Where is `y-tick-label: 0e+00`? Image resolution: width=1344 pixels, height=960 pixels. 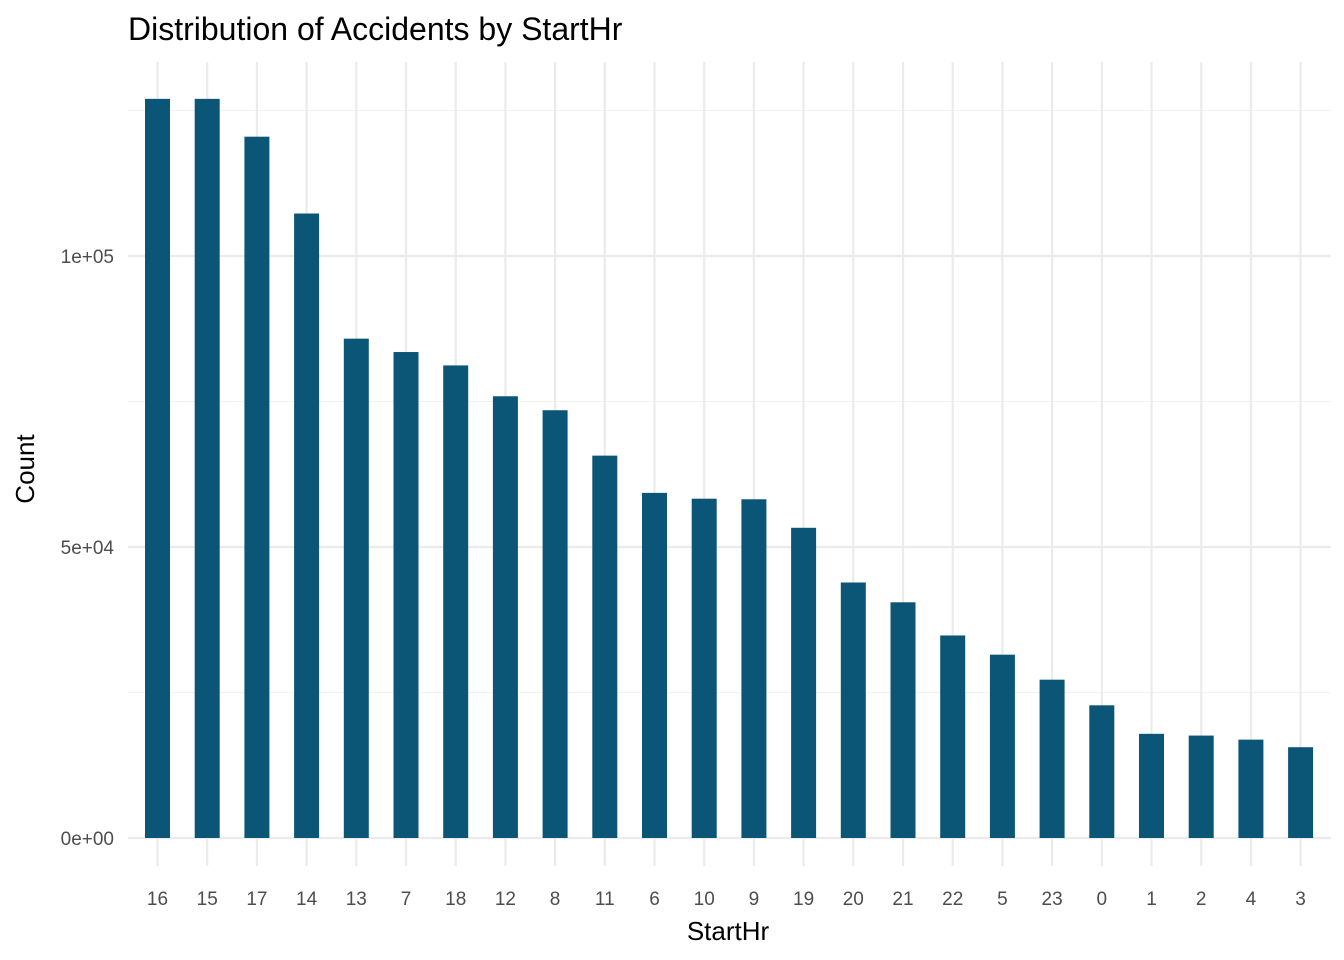 y-tick-label: 0e+00 is located at coordinates (87, 839).